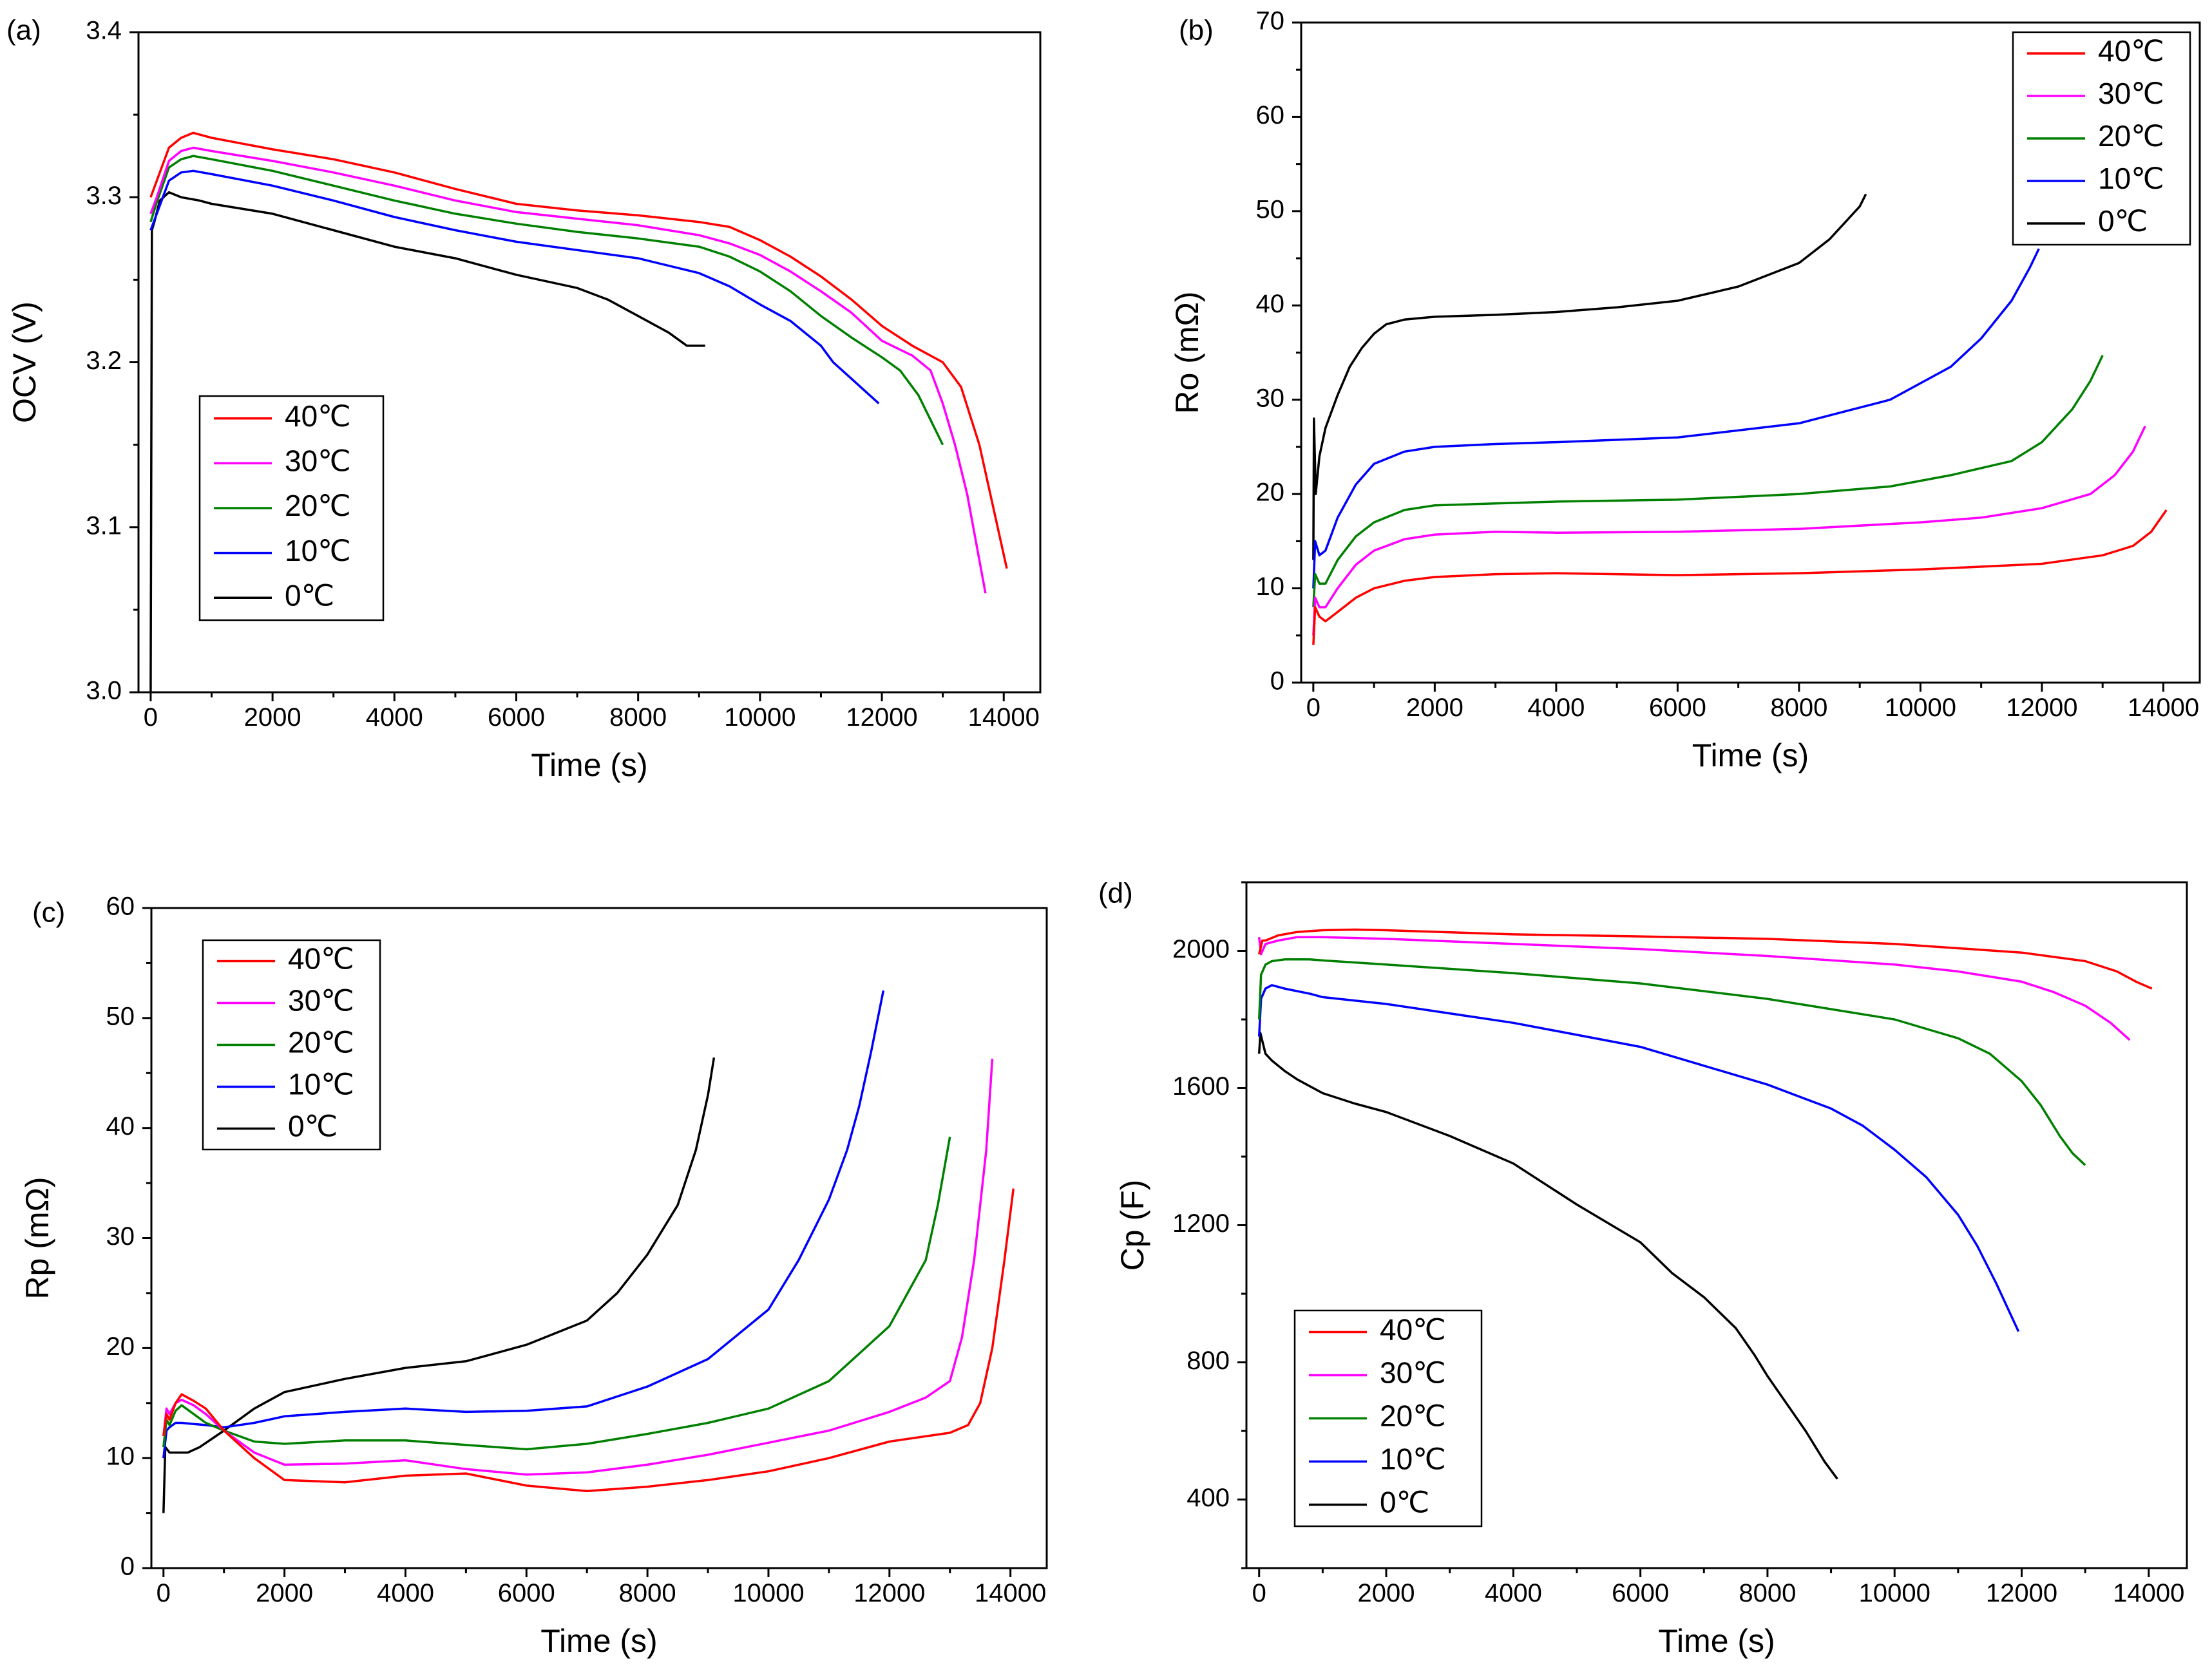 Image resolution: width=2212 pixels, height=1675 pixels. Describe the element at coordinates (104, 31) in the screenshot. I see `panel-a-y-tick-label: 3.4` at that location.